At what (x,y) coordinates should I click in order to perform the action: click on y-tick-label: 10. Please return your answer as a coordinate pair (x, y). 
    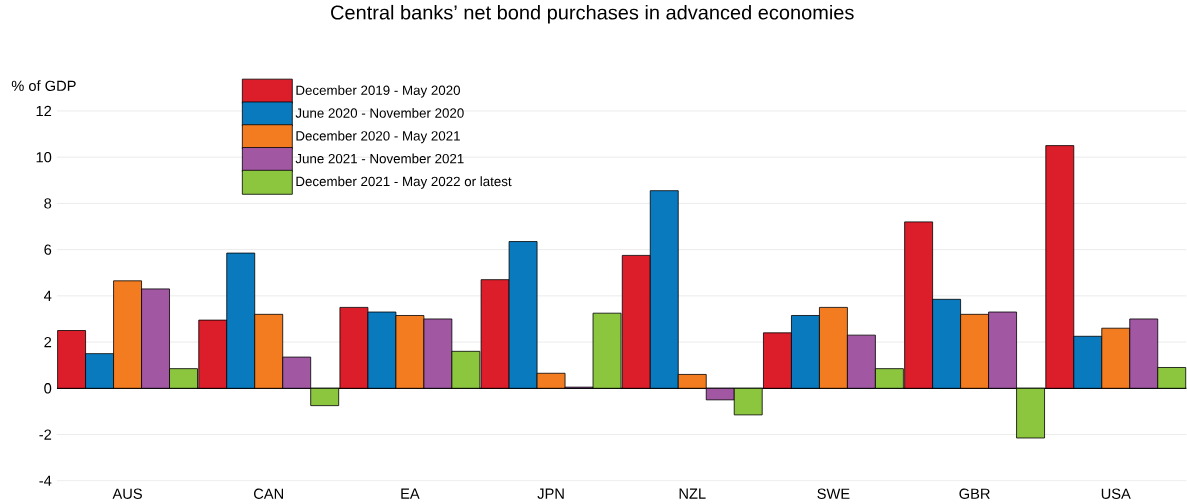
    Looking at the image, I should click on (44, 157).